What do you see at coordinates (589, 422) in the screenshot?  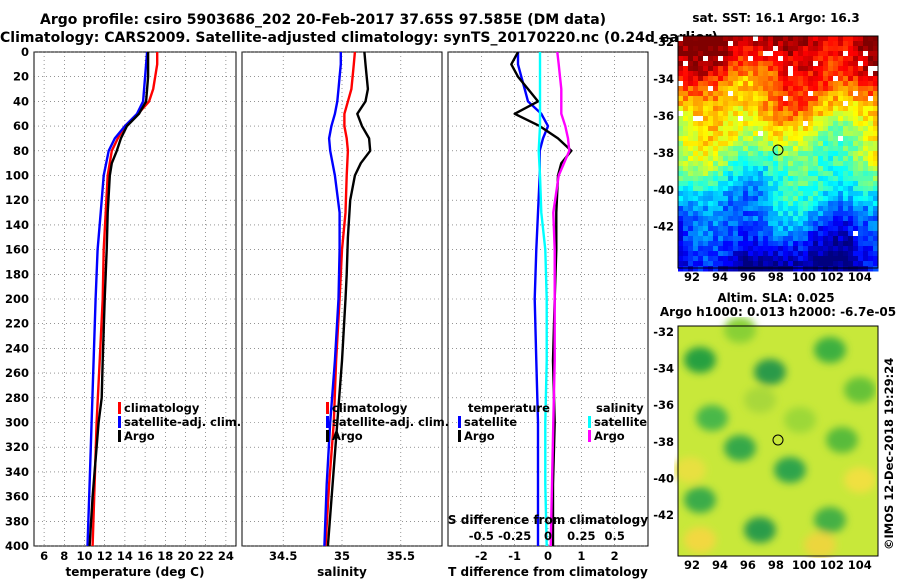 I see `legend-s-satellite-swatch` at bounding box center [589, 422].